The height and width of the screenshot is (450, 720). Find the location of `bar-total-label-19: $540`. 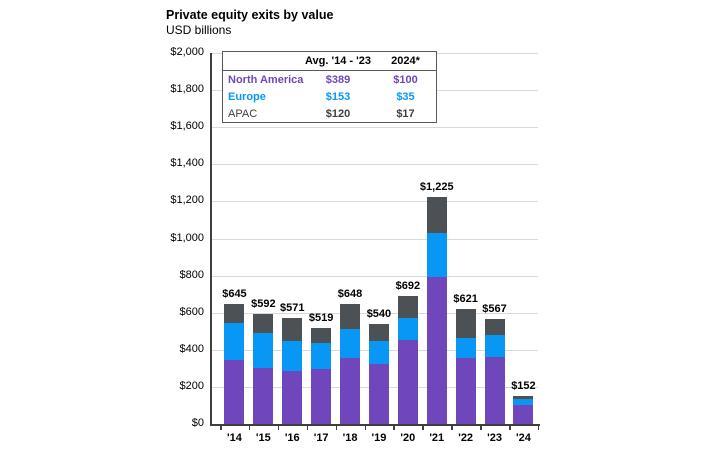

bar-total-label-19: $540 is located at coordinates (379, 313).